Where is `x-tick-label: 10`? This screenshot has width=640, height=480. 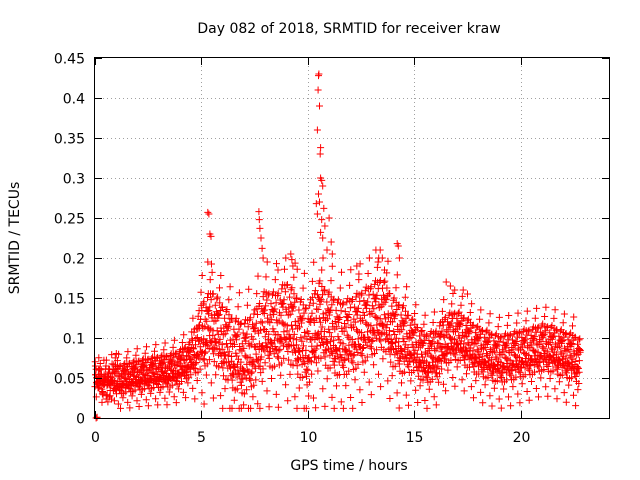
x-tick-label: 10 is located at coordinates (309, 438).